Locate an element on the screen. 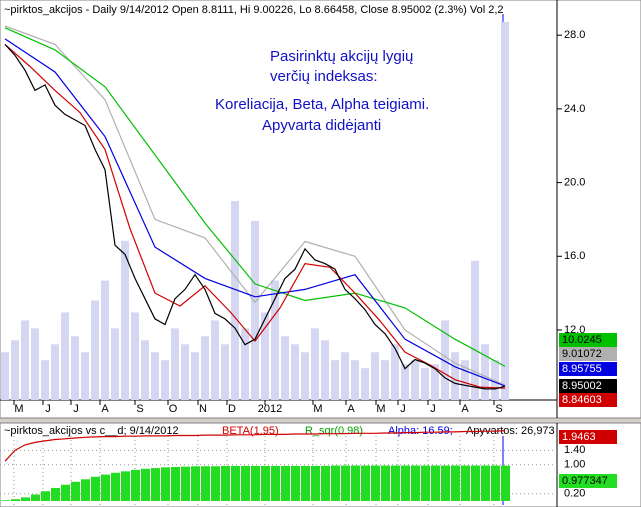 The image size is (641, 507). value-box-label: 9.01072 is located at coordinates (582, 354).